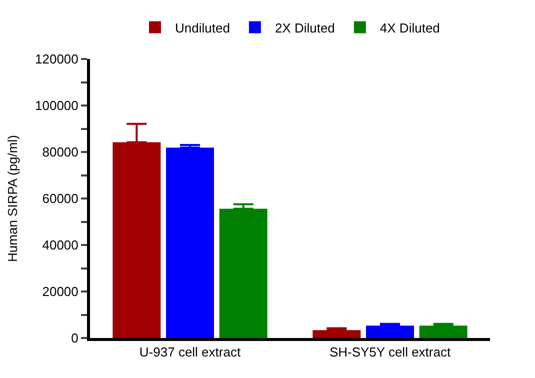  What do you see at coordinates (56, 59) in the screenshot?
I see `y-tick-label: 120000` at bounding box center [56, 59].